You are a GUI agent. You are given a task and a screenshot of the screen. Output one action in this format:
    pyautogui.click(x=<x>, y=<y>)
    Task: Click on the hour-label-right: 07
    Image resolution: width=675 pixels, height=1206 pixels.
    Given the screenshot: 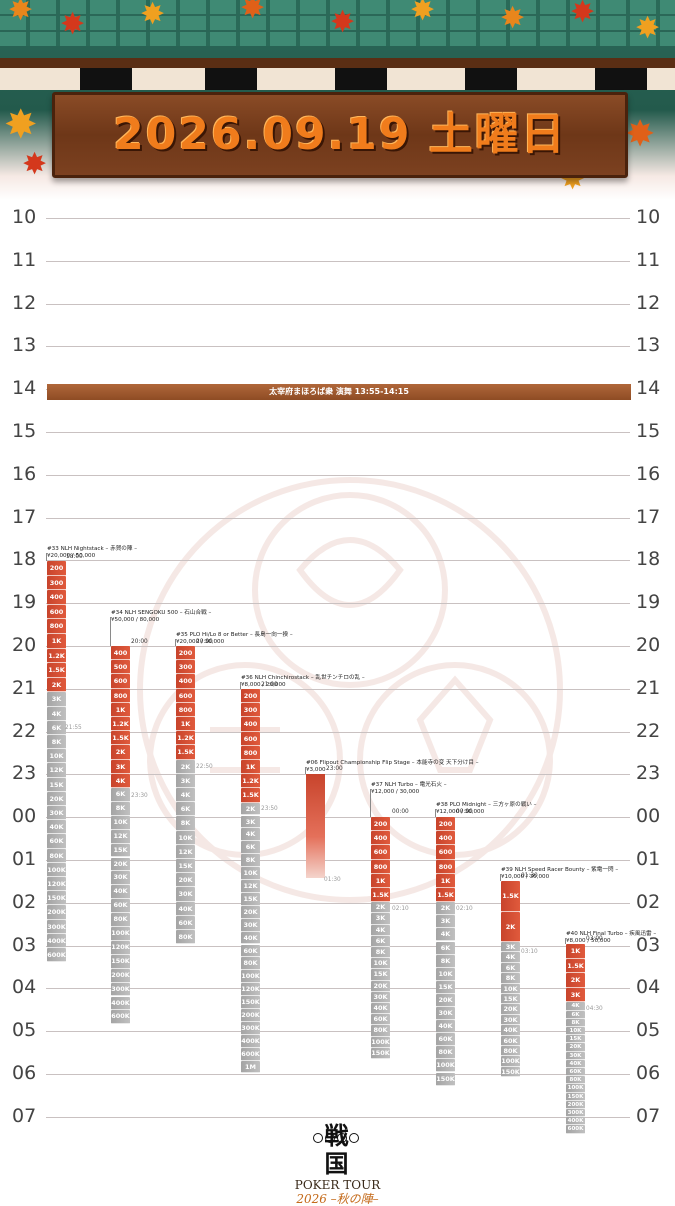 What is the action you would take?
    pyautogui.click(x=648, y=1115)
    